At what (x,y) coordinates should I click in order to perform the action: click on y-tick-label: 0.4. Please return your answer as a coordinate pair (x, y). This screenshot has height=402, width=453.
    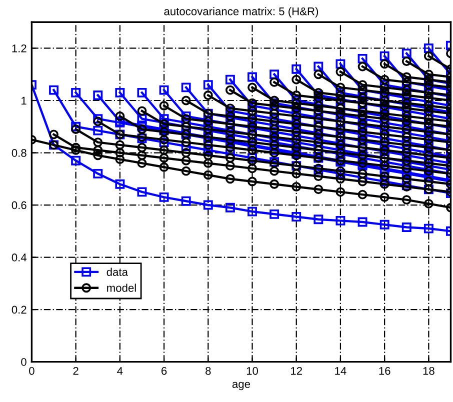
    Looking at the image, I should click on (19, 258).